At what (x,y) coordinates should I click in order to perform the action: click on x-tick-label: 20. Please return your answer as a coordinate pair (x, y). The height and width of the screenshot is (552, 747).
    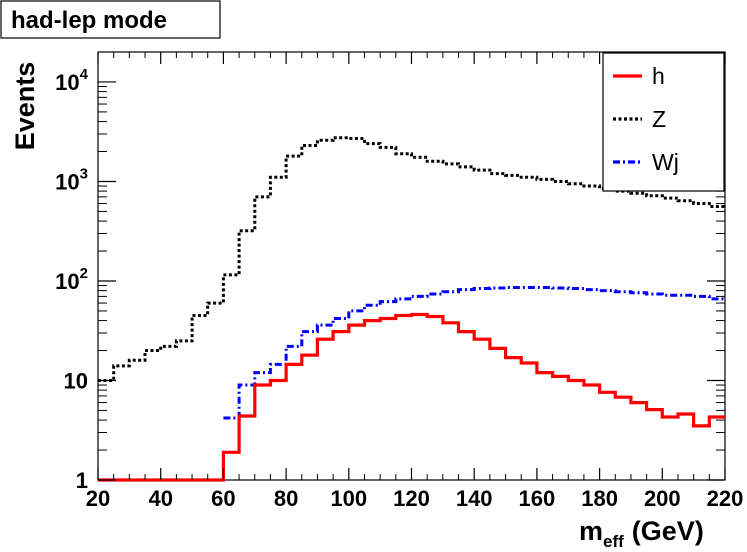
    Looking at the image, I should click on (98, 498).